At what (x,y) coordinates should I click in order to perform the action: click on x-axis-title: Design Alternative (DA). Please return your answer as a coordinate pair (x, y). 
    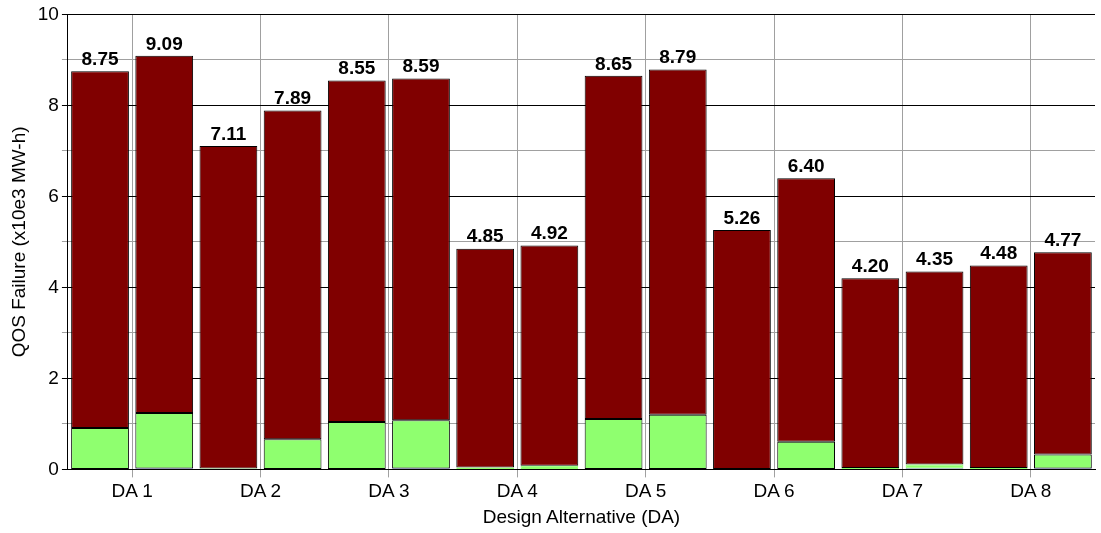
    Looking at the image, I should click on (581, 516).